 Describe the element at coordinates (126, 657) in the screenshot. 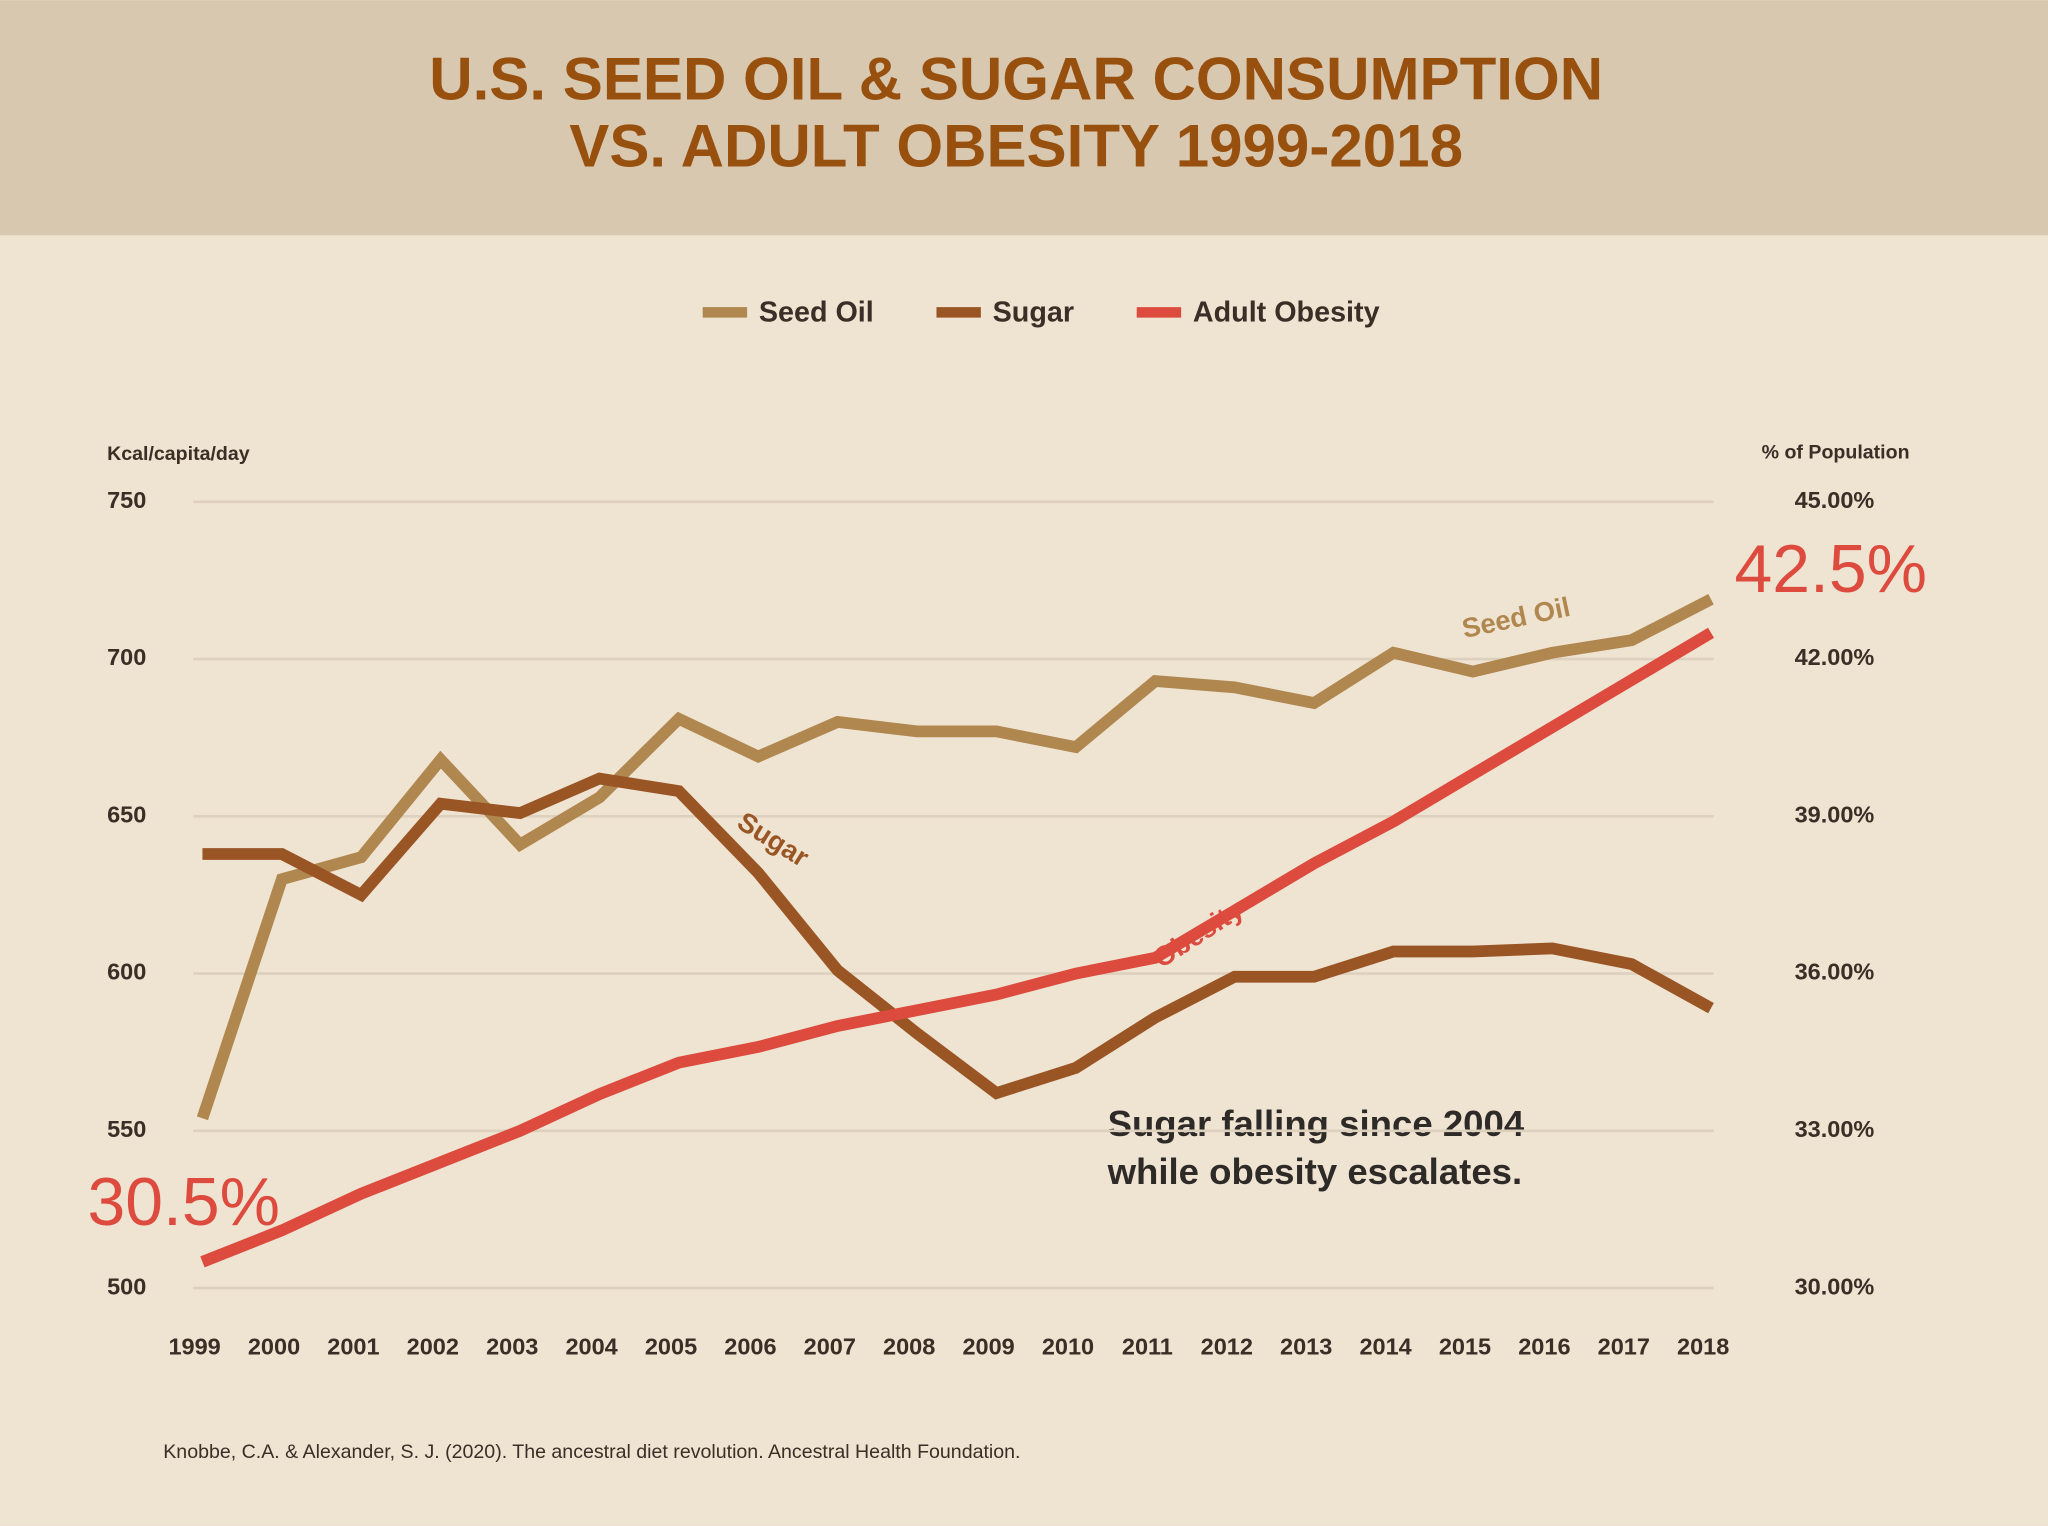

I see `y-tick-label: 700` at that location.